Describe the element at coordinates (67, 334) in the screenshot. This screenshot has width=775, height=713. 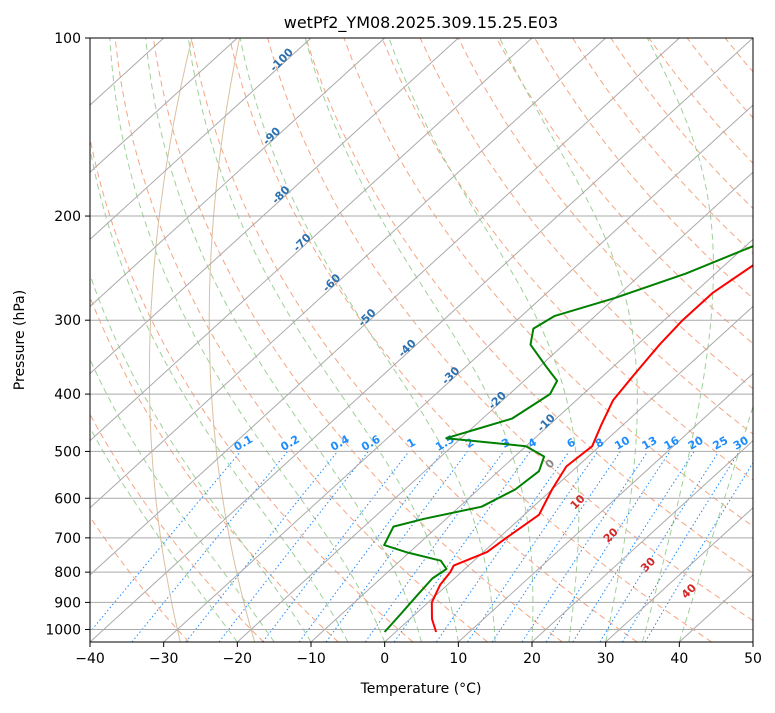
I see `y-axis: 100 200 300 400 500 600 700 800 900 1000` at that location.